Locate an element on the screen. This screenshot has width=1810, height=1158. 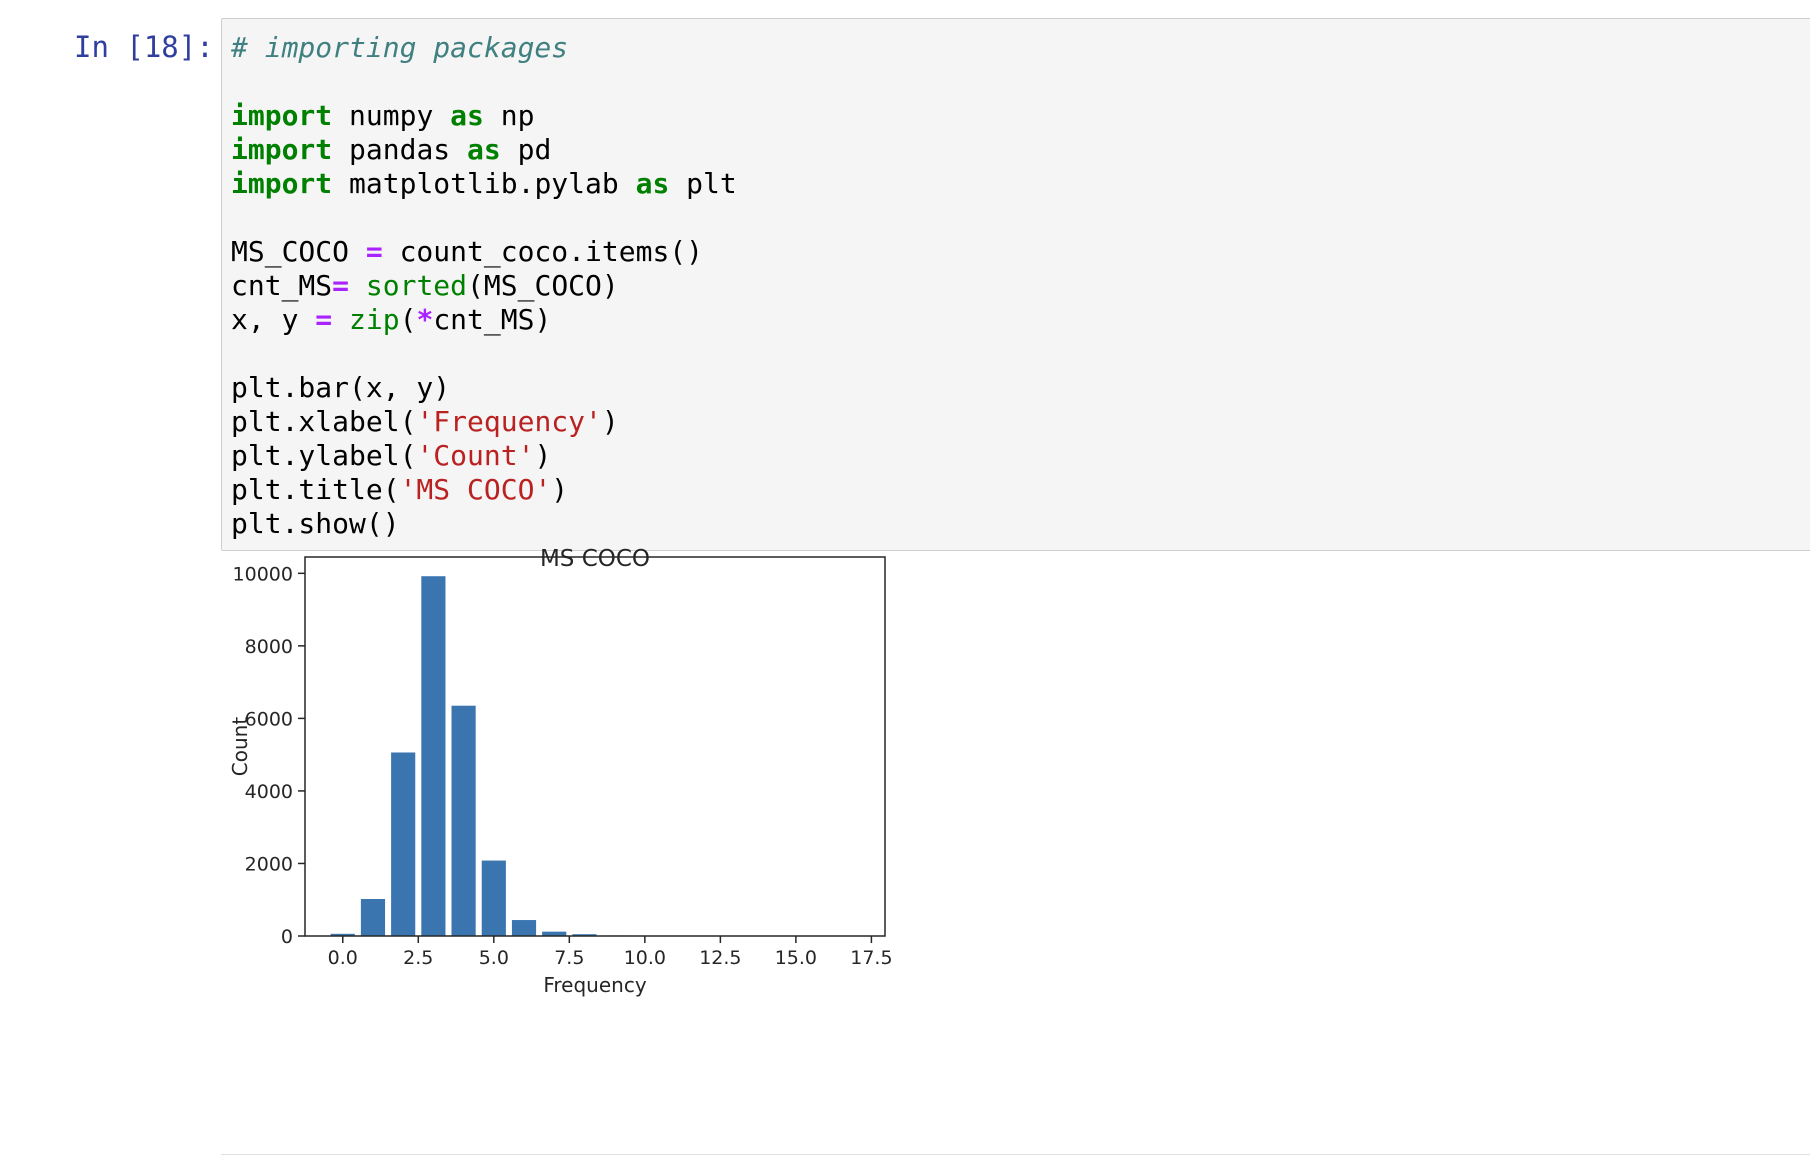
code-line: import matplotlib.pylab as plt is located at coordinates (484, 184).